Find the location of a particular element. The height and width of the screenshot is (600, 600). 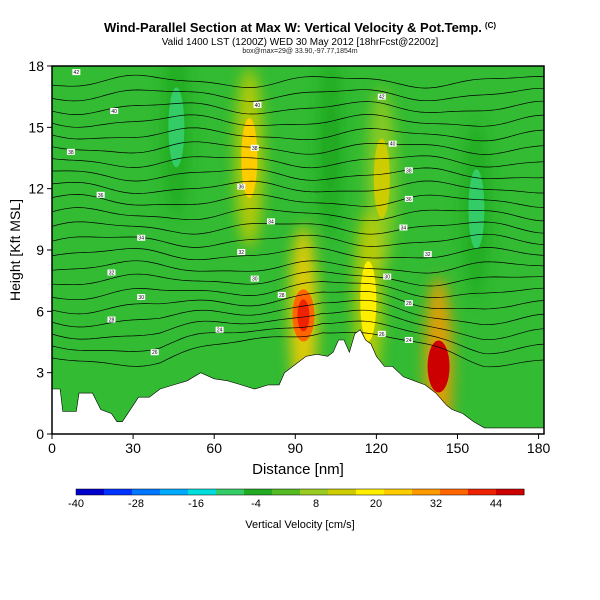

chart-subtitle-text: Valid 1400 LST (1200Z) WED 30 May 2012 is located at coordinates (257, 42).